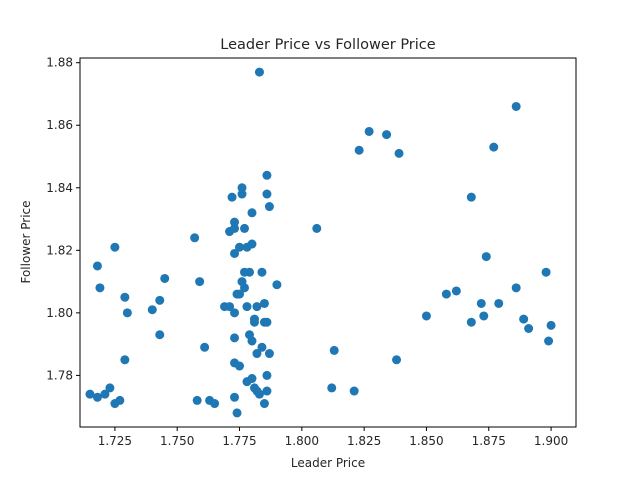  I want to click on x-tick-label: 1.750, so click(177, 441).